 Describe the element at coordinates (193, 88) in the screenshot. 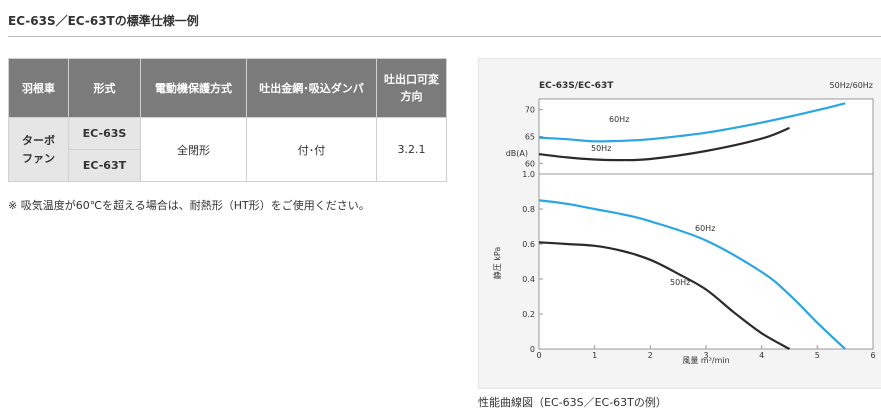

I see `header-motor-protection: 電動機保護方式` at that location.